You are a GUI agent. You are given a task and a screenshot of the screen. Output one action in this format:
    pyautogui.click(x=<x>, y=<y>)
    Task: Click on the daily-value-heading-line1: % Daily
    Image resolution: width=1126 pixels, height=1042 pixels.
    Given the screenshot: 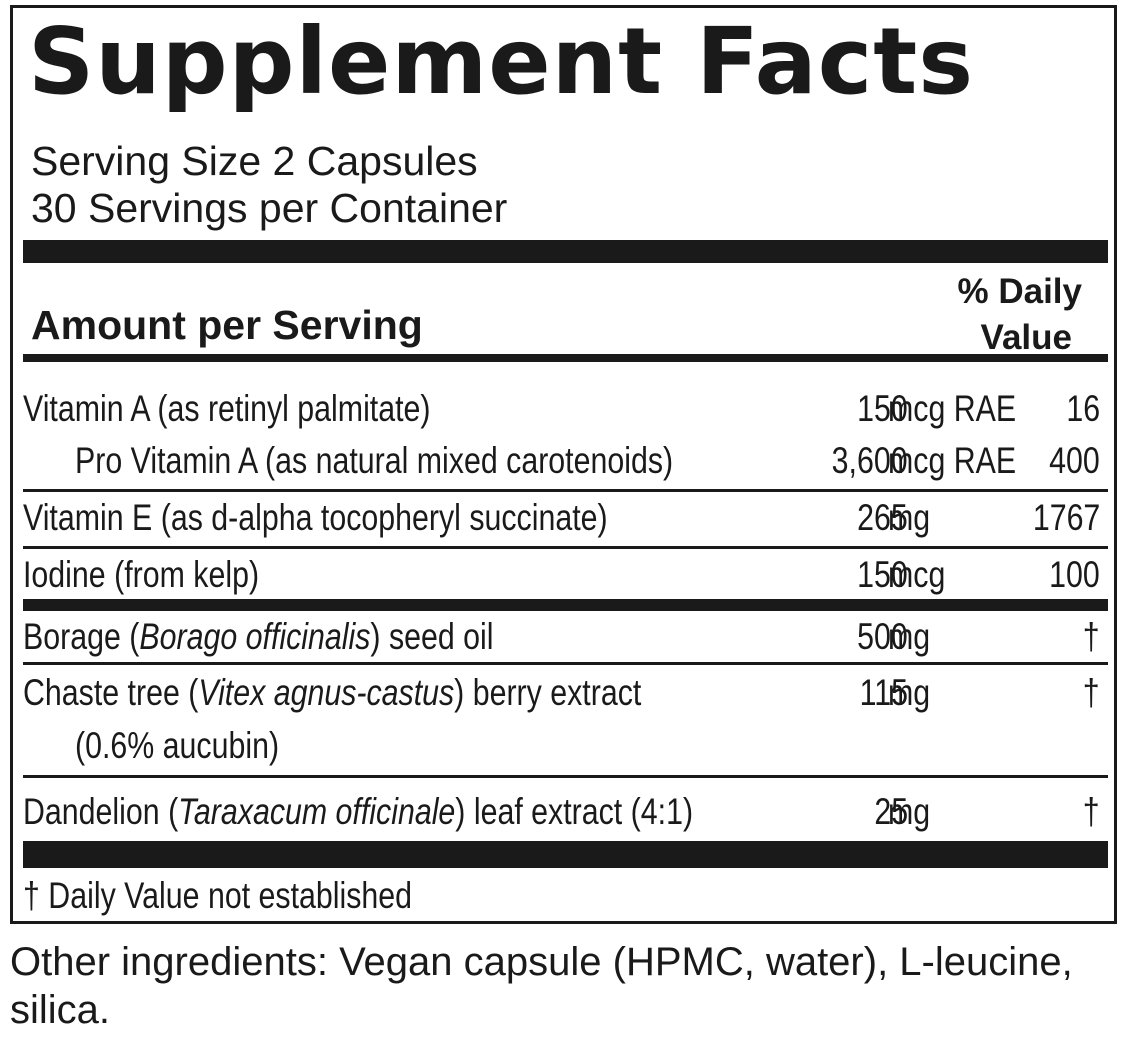 What is the action you would take?
    pyautogui.click(x=1020, y=291)
    